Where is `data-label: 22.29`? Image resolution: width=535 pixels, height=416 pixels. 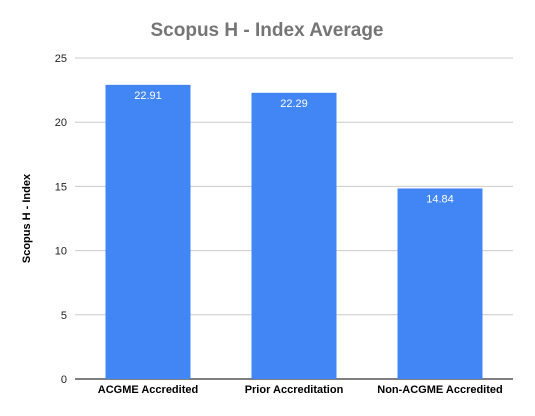 data-label: 22.29 is located at coordinates (294, 104).